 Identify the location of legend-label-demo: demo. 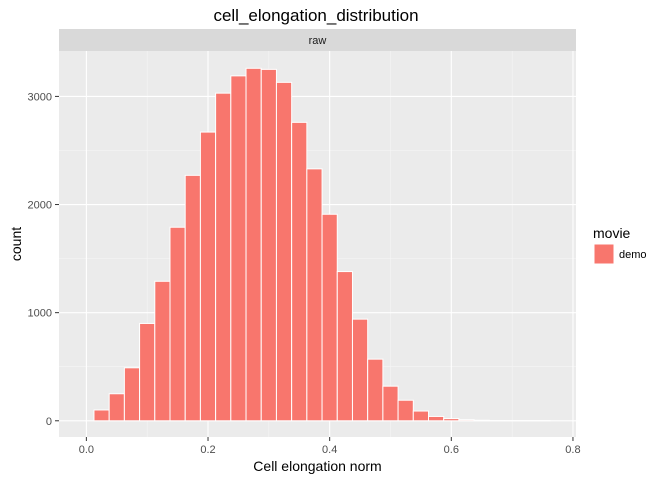
(633, 255).